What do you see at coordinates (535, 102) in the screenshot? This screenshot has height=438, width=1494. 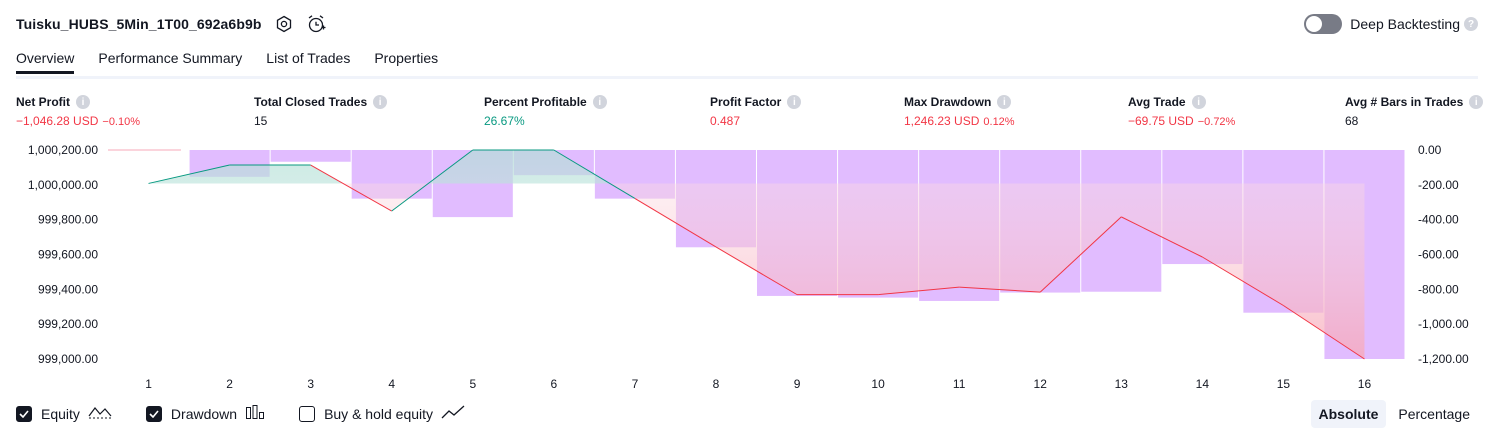 I see `metric-label: Percent Profitable` at bounding box center [535, 102].